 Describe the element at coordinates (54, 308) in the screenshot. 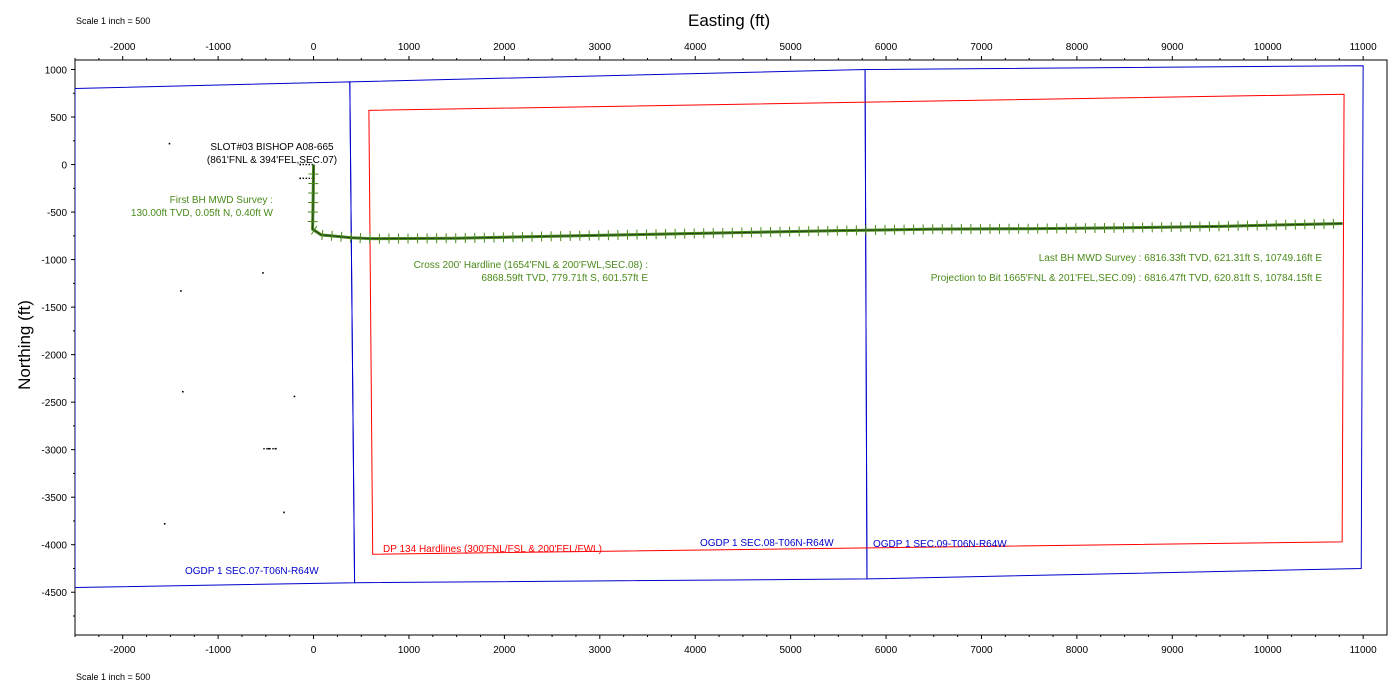

I see `y-tick-label: -1500` at that location.